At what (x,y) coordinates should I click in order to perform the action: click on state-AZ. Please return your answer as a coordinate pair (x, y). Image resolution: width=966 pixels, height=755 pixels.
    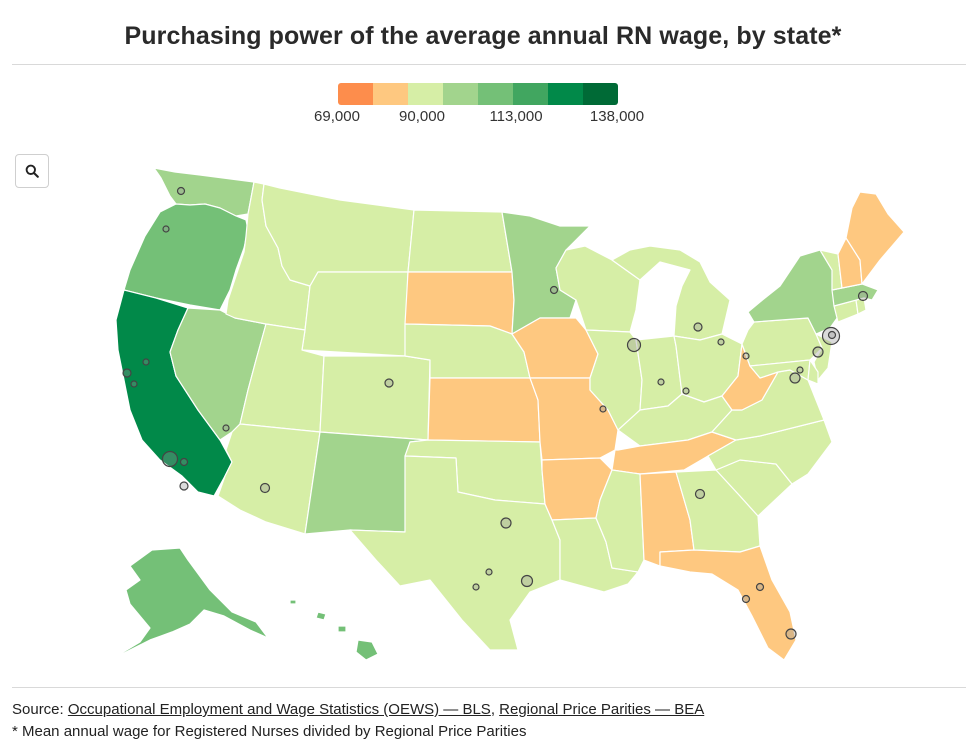
    Looking at the image, I should click on (269, 479).